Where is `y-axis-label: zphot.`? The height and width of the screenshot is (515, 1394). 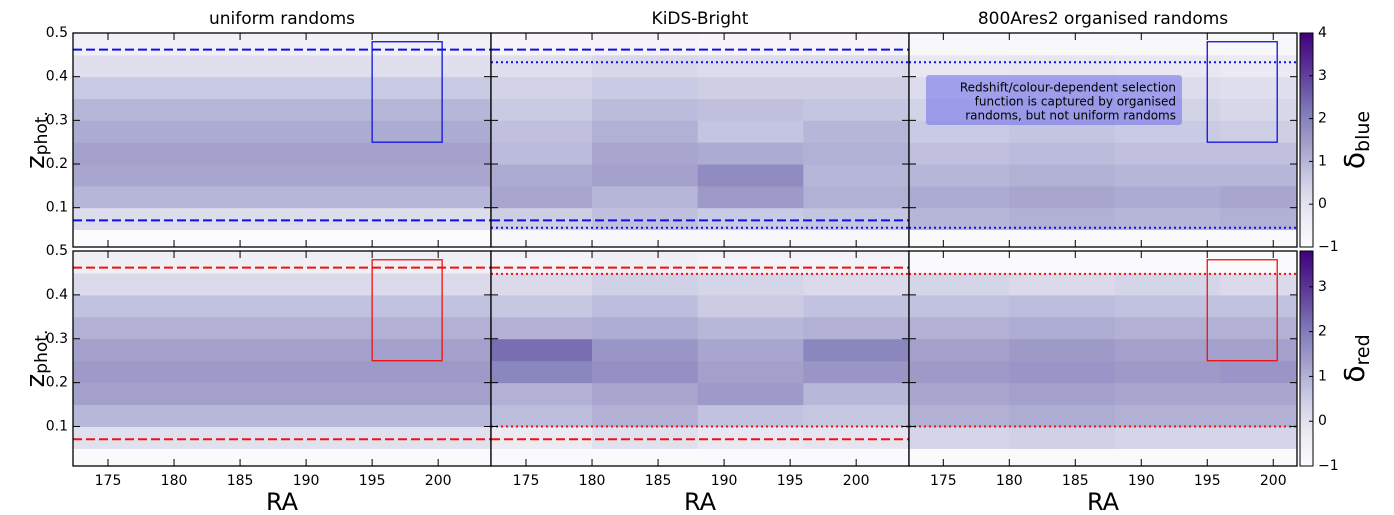 y-axis-label: zphot. is located at coordinates (37, 359).